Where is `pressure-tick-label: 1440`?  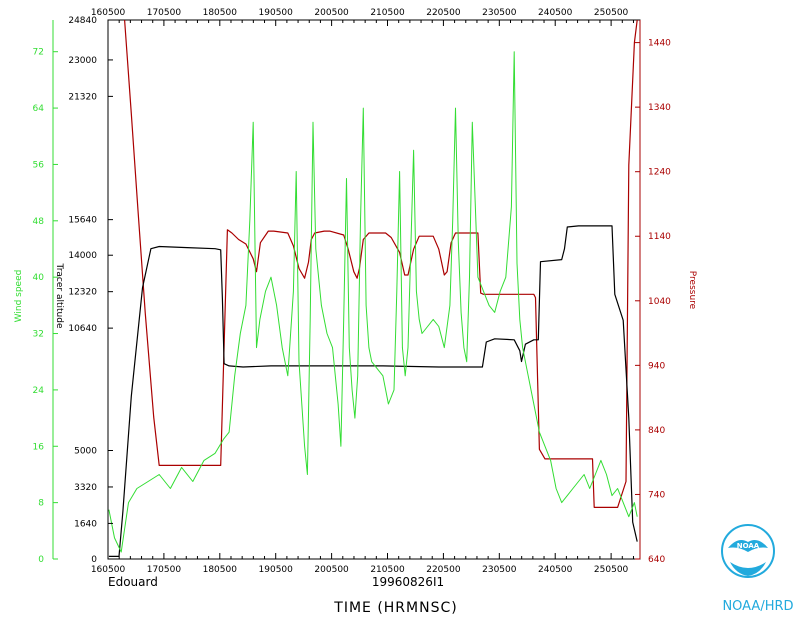 pressure-tick-label: 1440 is located at coordinates (659, 44).